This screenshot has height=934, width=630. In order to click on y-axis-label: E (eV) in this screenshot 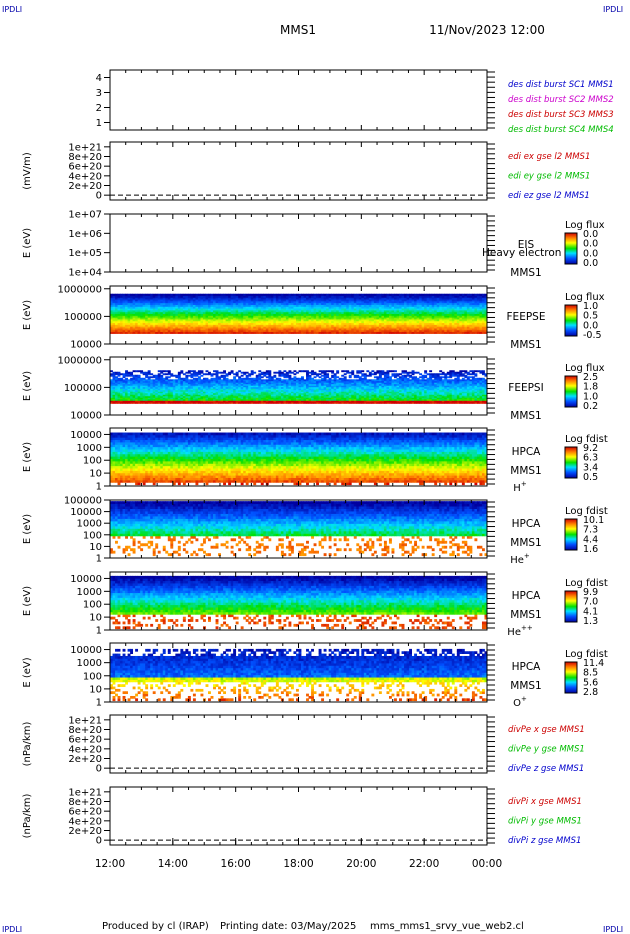, I will do `click(27, 243)`.